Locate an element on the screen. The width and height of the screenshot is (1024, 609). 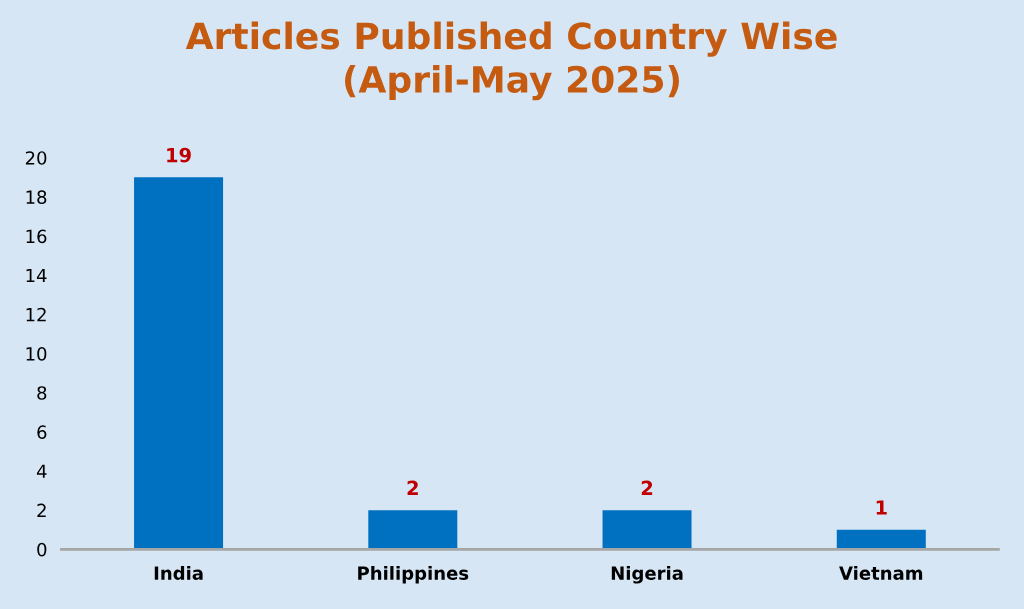
y-tick-label: 8 is located at coordinates (42, 393).